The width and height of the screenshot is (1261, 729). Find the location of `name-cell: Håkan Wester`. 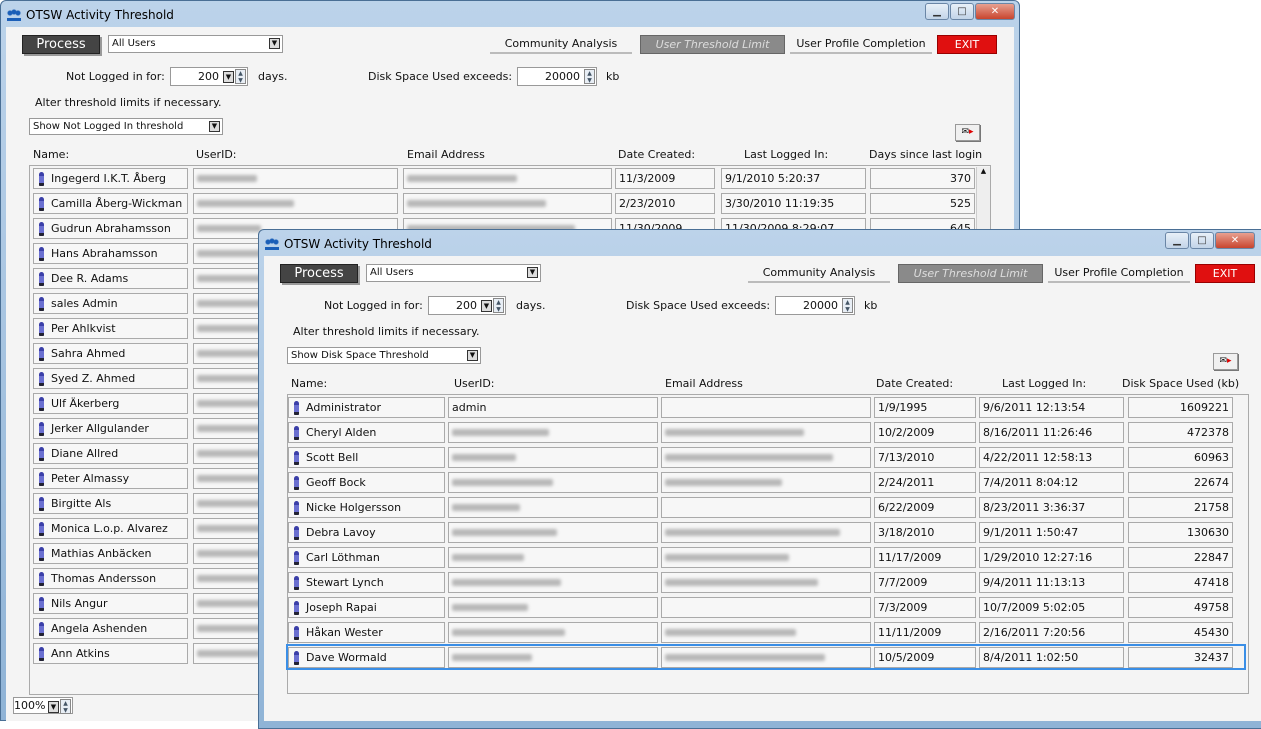

name-cell: Håkan Wester is located at coordinates (366, 632).